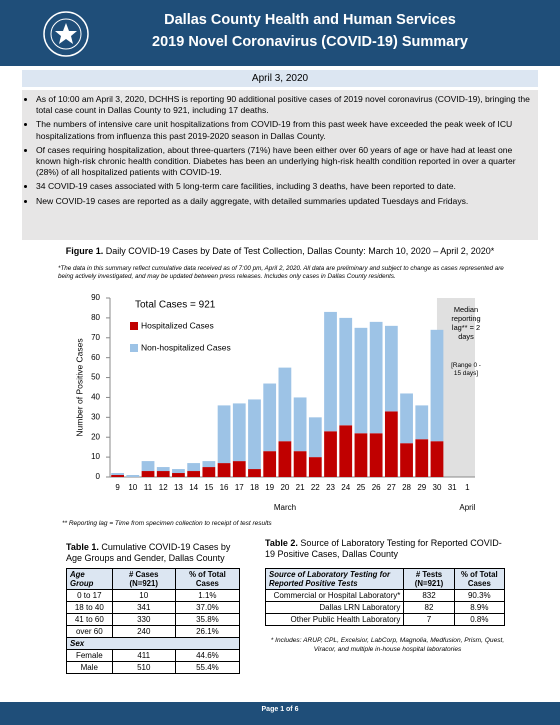 This screenshot has height=725, width=560. I want to click on y-tick-label: 10, so click(95, 456).